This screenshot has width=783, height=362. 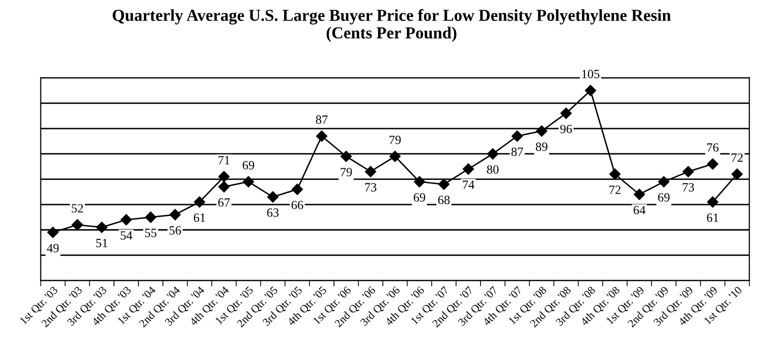 I want to click on data-label: 49, so click(x=52, y=248).